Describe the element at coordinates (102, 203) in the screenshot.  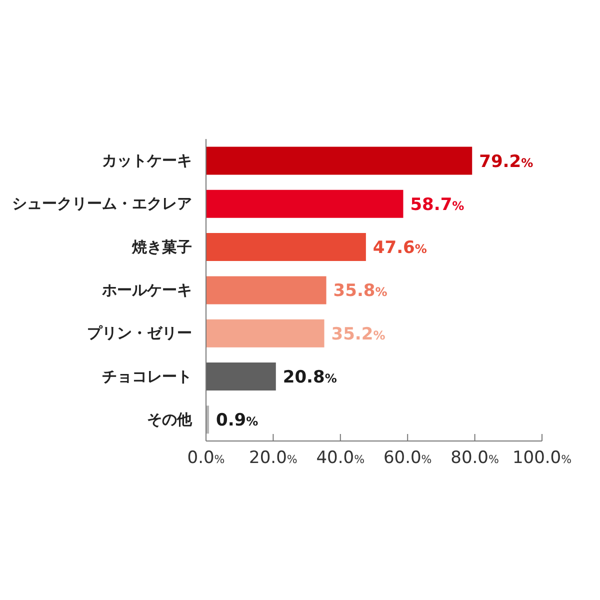
I see `y-tick-label: シュークリーム・エクレア` at that location.